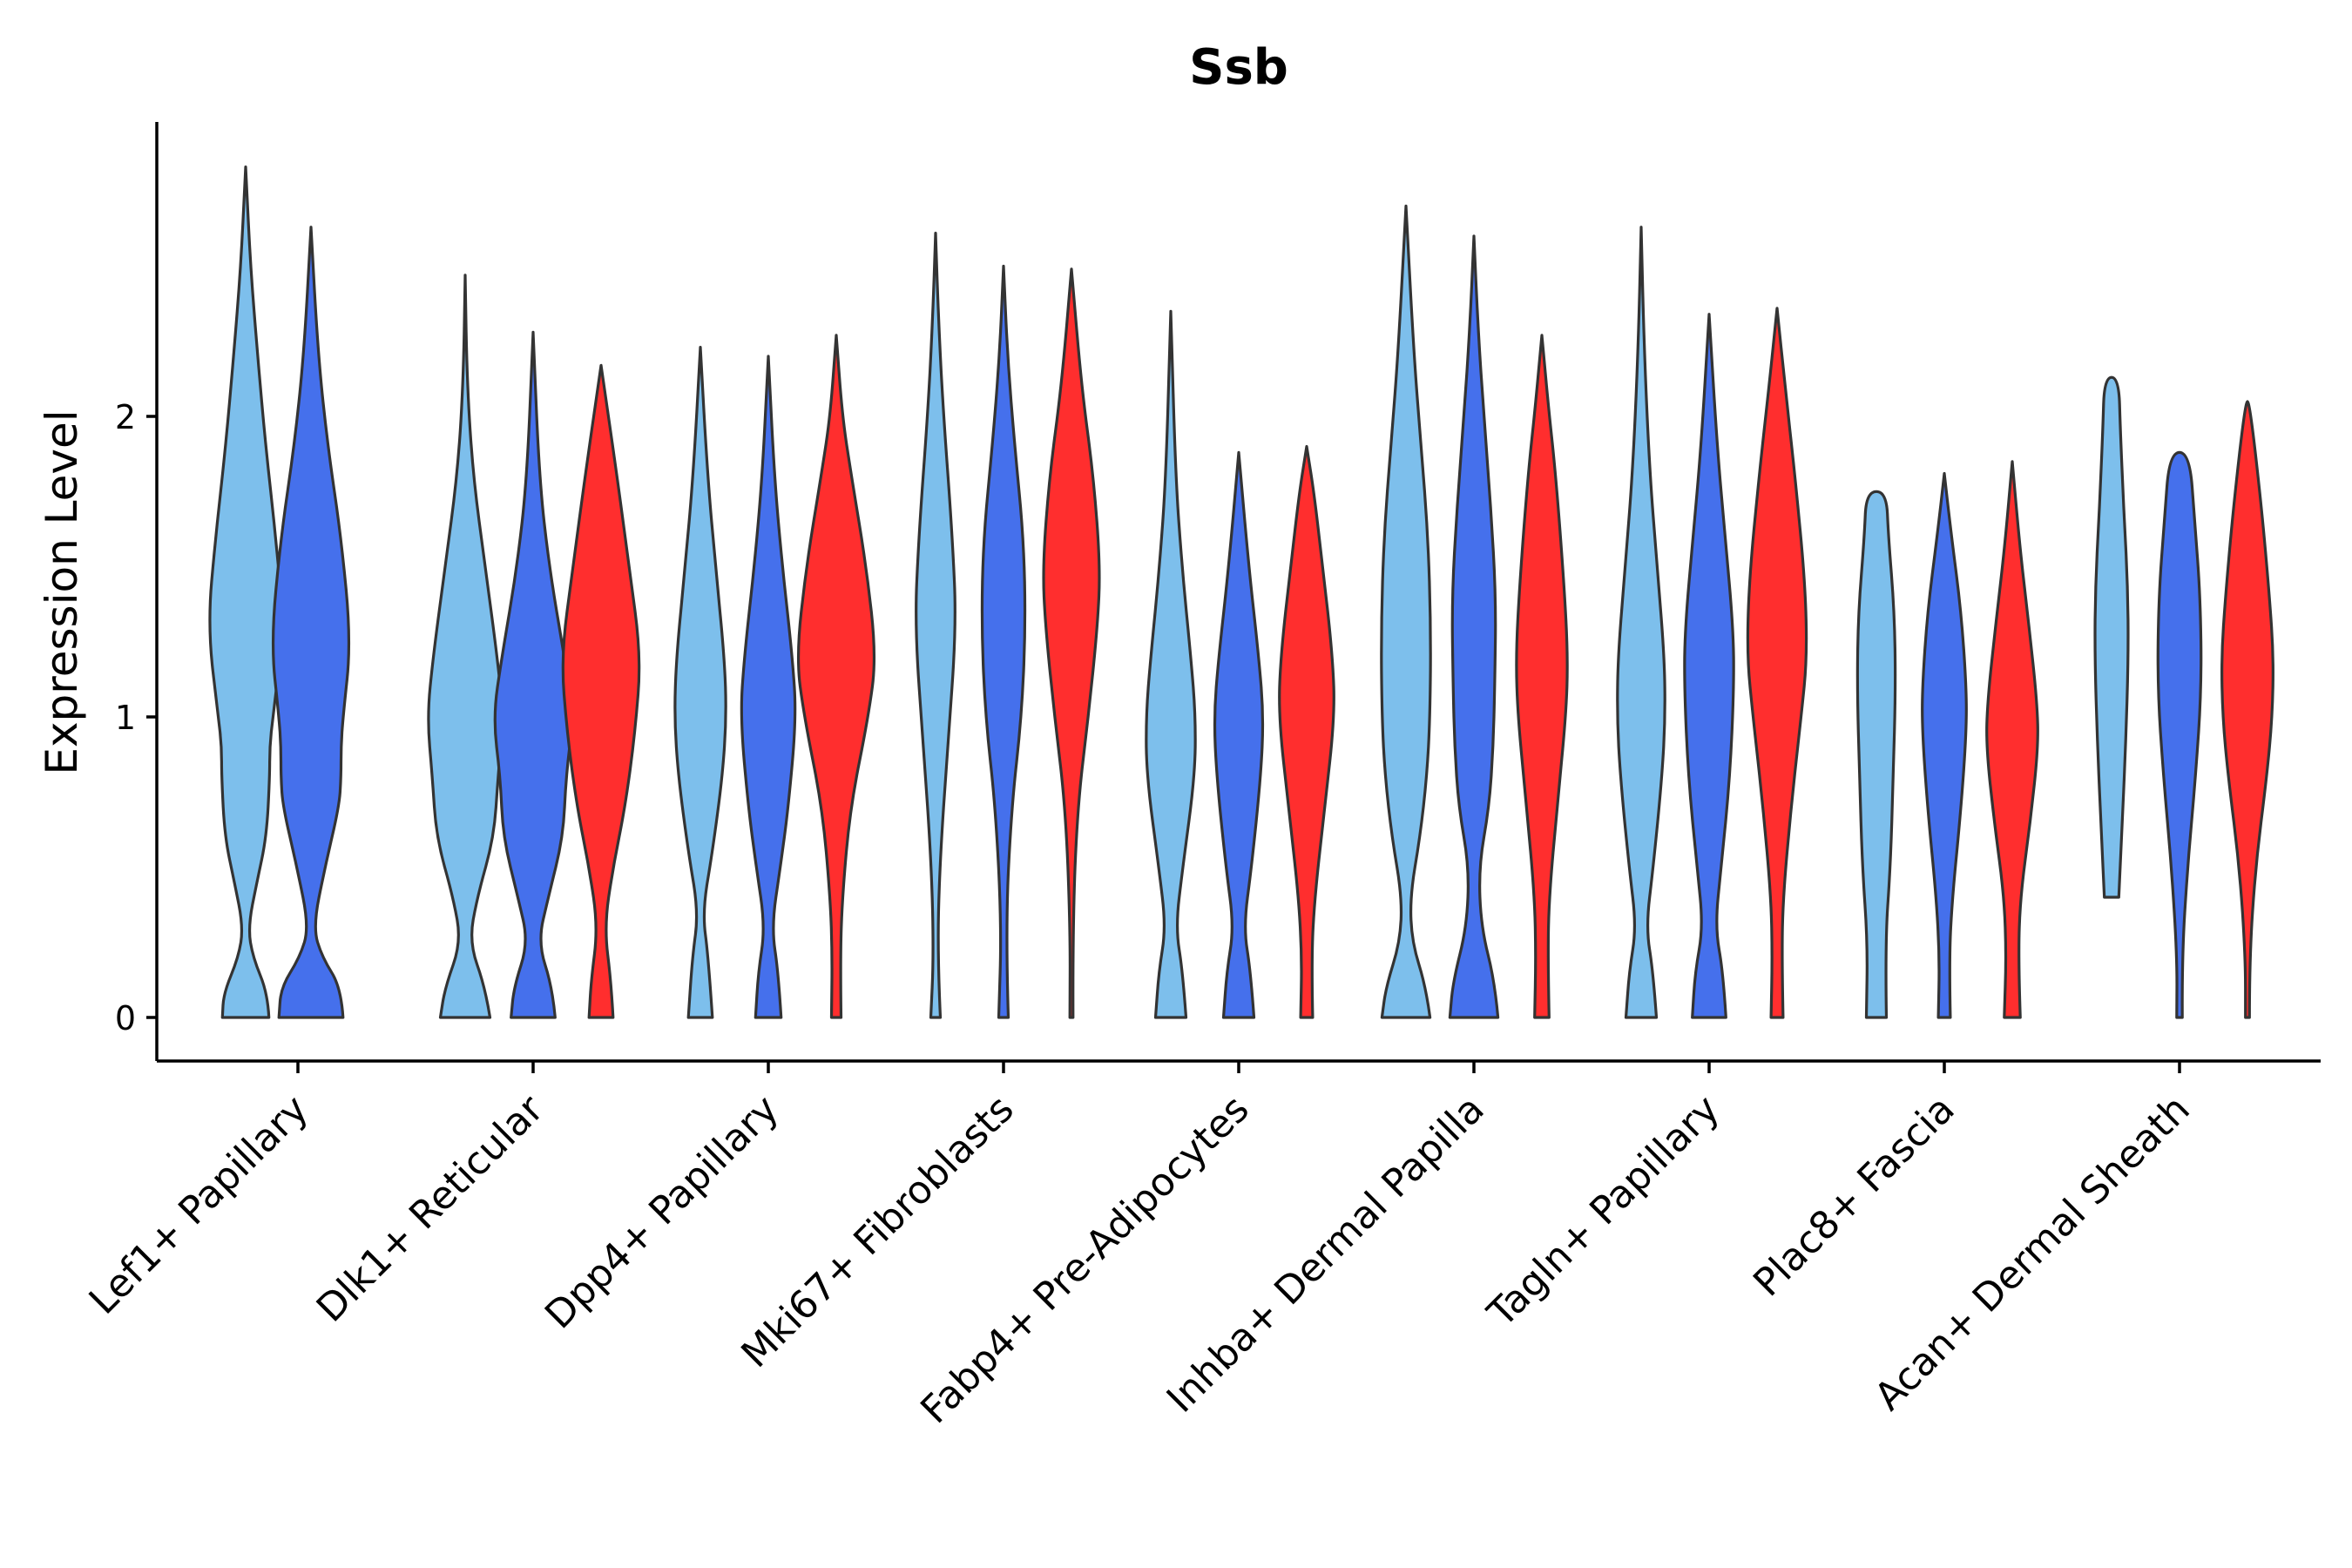  I want to click on violin-dlk1-reticular-s3, so click(601, 691).